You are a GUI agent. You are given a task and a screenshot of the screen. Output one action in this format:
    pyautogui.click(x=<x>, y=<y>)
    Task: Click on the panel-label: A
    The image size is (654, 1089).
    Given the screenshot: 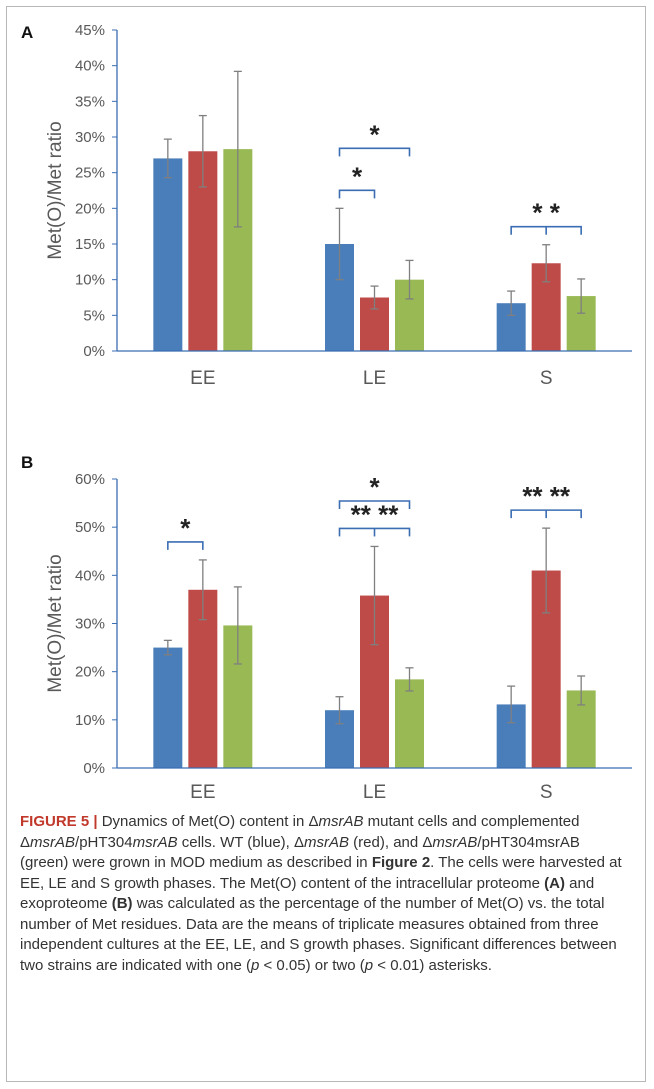 What is the action you would take?
    pyautogui.click(x=27, y=32)
    